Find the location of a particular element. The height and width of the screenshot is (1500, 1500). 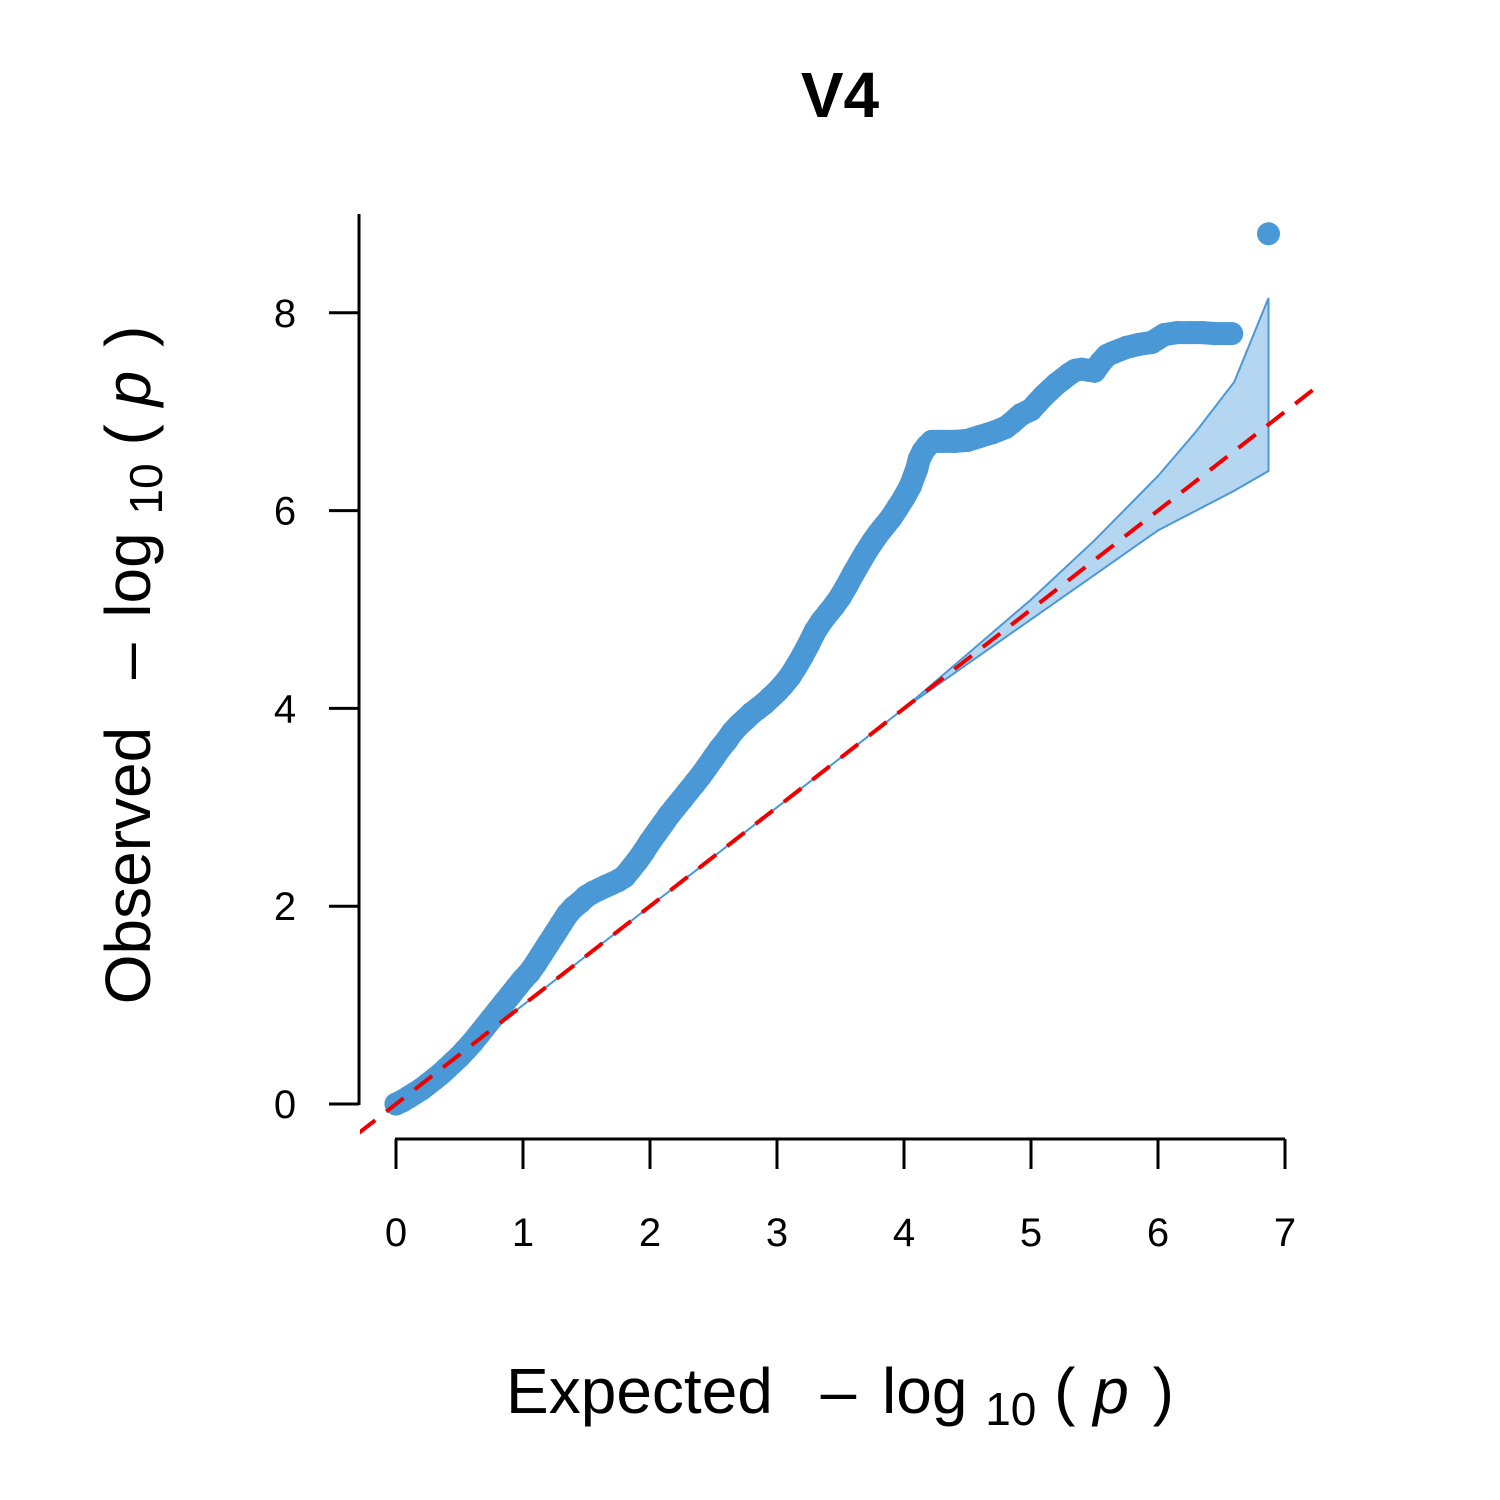

x-tick-label: 1 is located at coordinates (523, 1233).